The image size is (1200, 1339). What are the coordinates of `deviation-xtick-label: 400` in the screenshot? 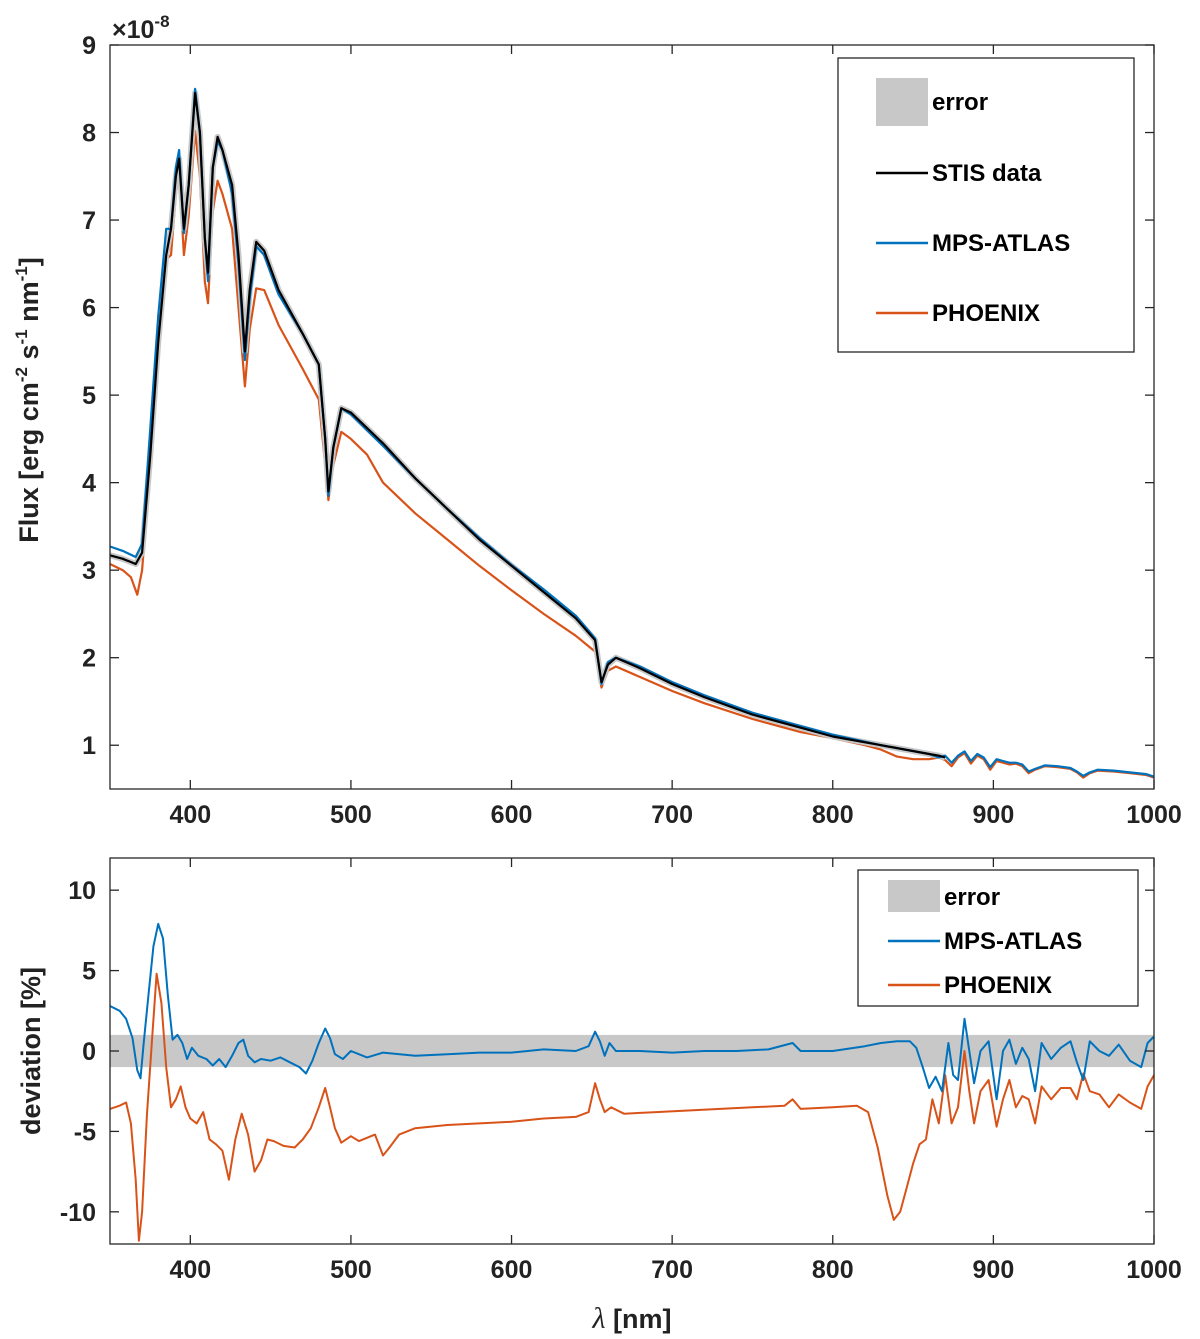 It's located at (190, 1270).